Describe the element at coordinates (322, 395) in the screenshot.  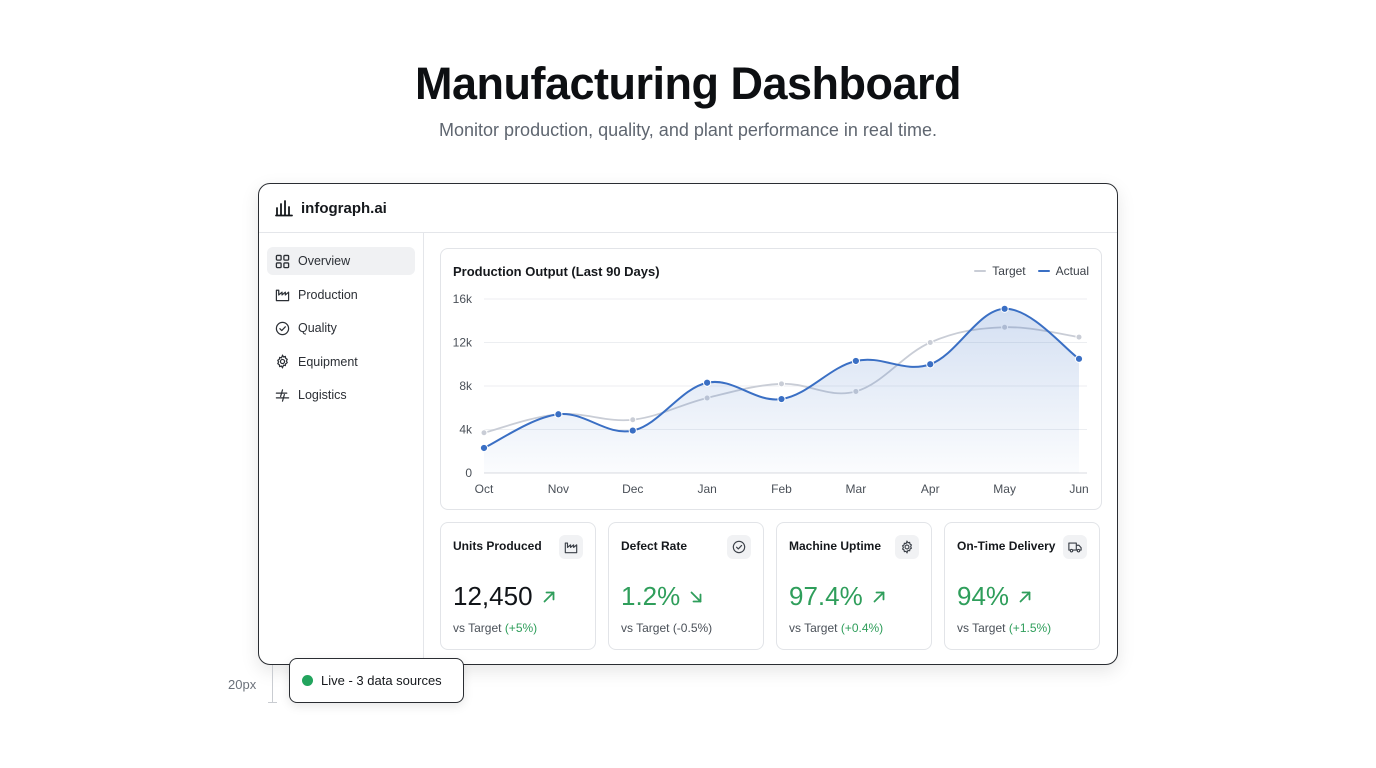
I see `sidebar-item-label: Logistics` at that location.